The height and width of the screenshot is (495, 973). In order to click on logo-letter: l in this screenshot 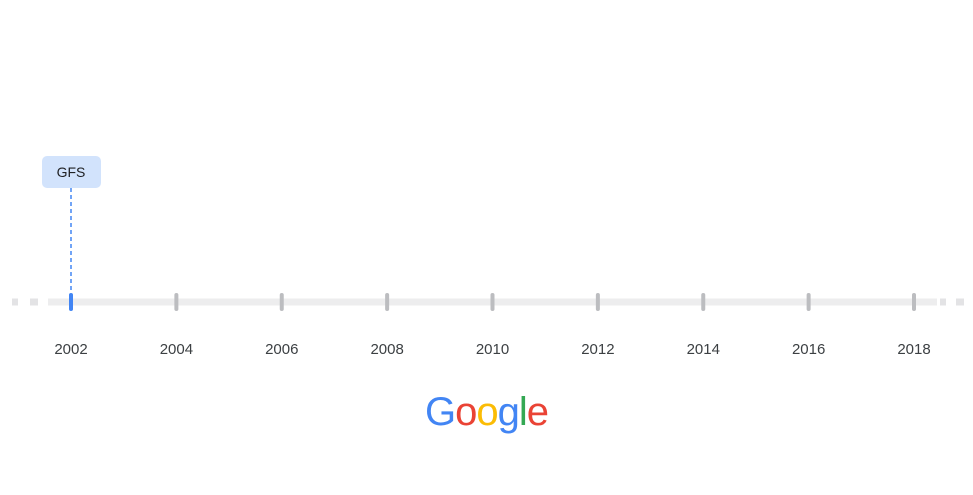, I will do `click(523, 412)`.